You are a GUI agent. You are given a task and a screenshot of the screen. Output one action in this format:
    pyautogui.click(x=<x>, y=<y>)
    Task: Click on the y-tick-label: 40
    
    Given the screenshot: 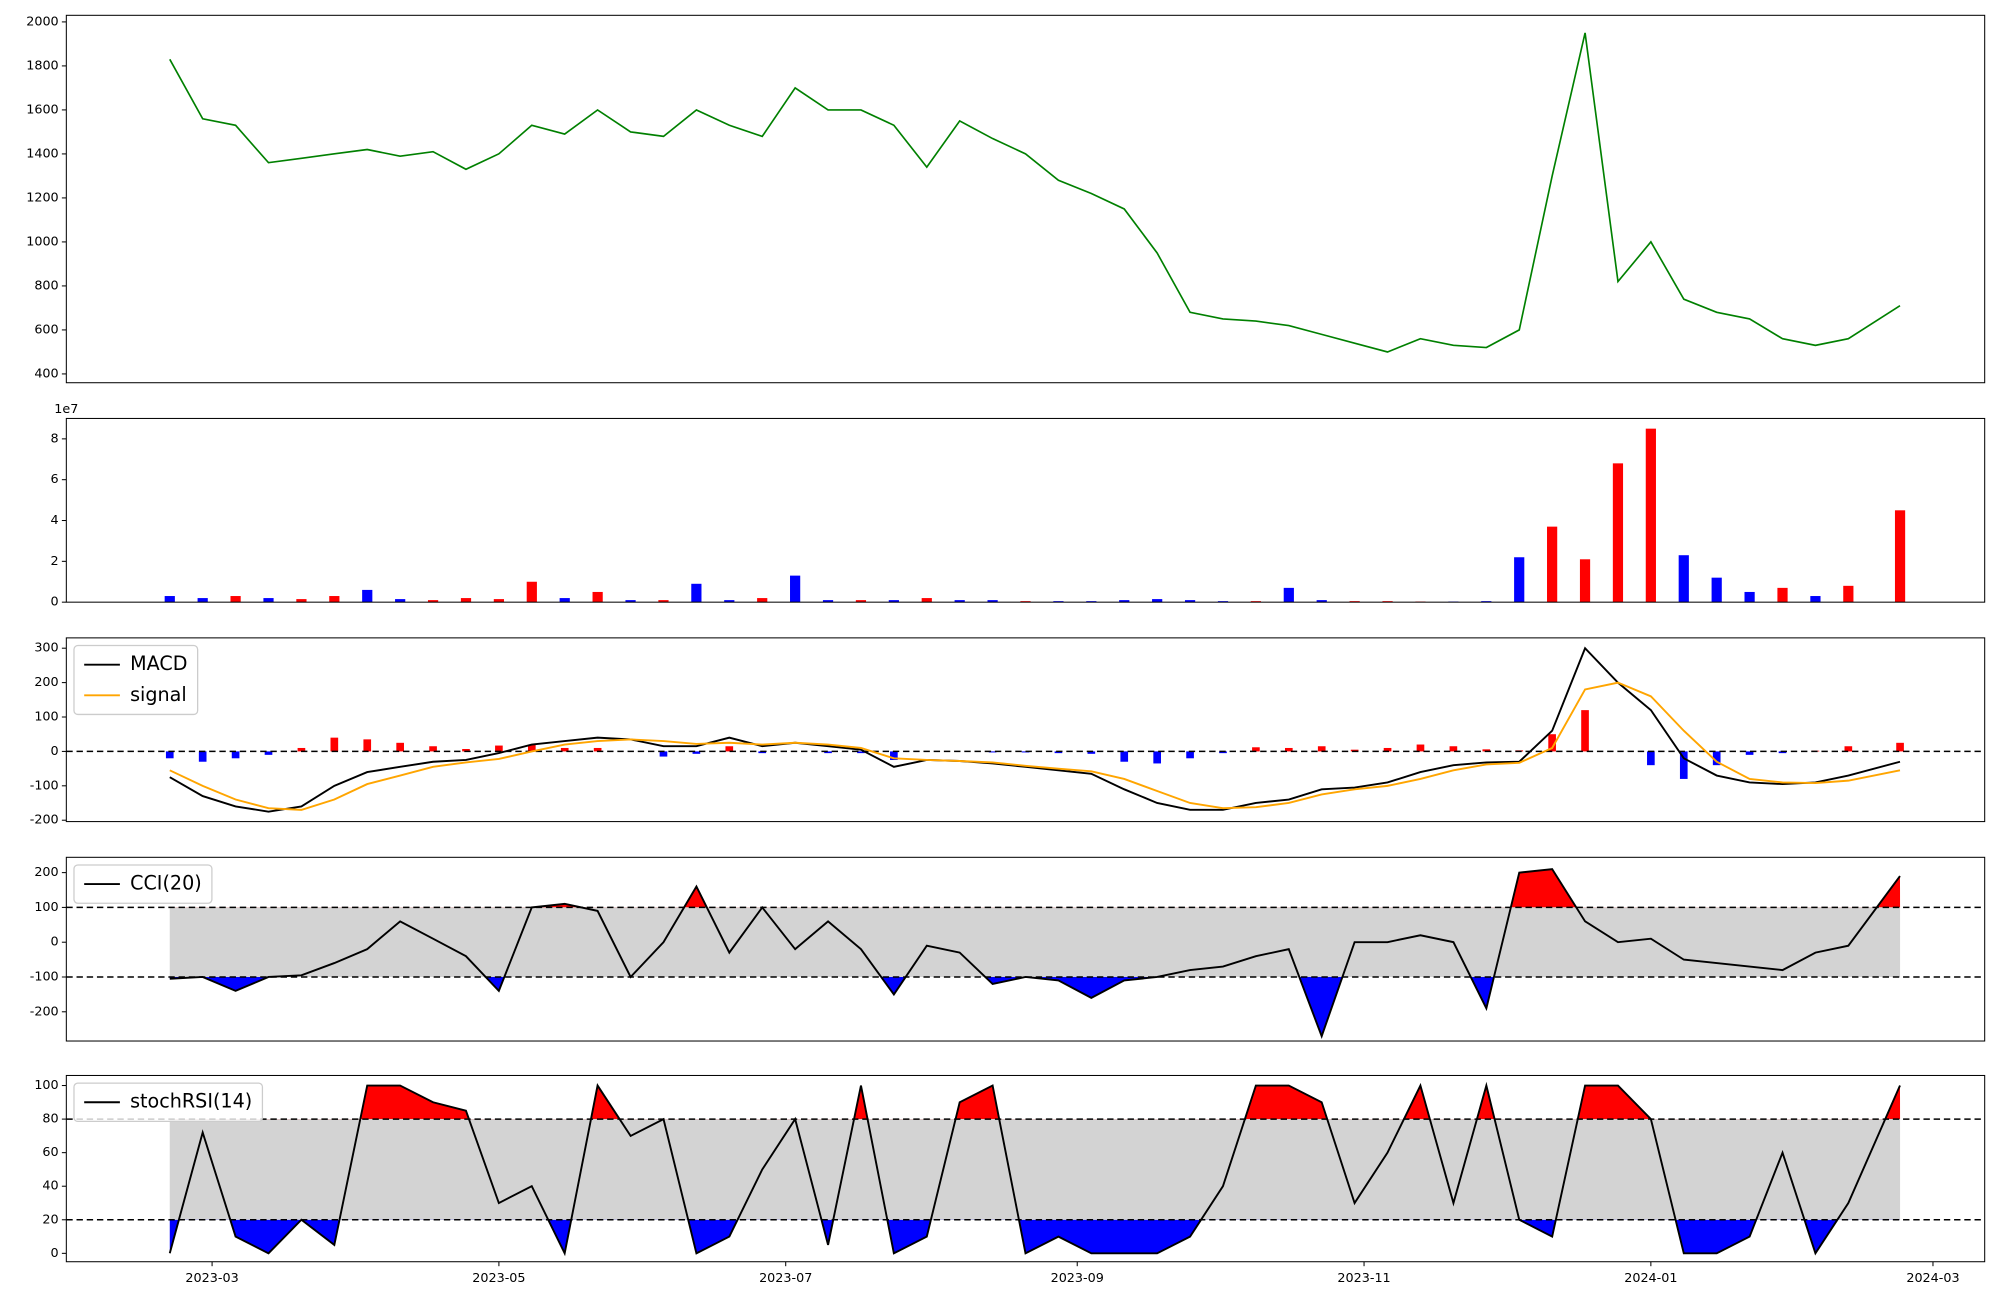 What is the action you would take?
    pyautogui.click(x=50, y=1186)
    